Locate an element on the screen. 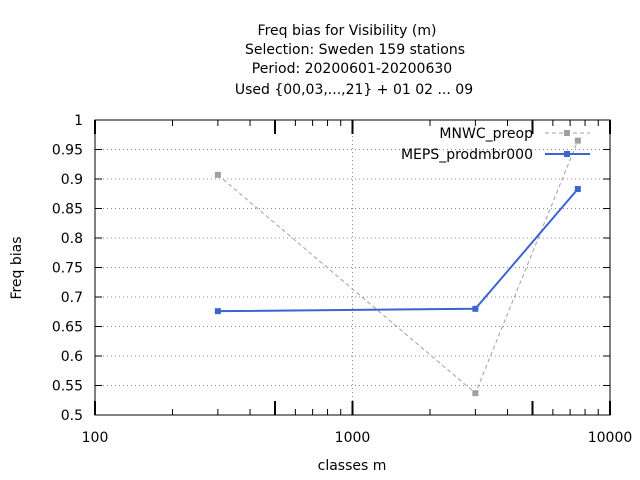  x-tick-label: 10000 is located at coordinates (610, 438).